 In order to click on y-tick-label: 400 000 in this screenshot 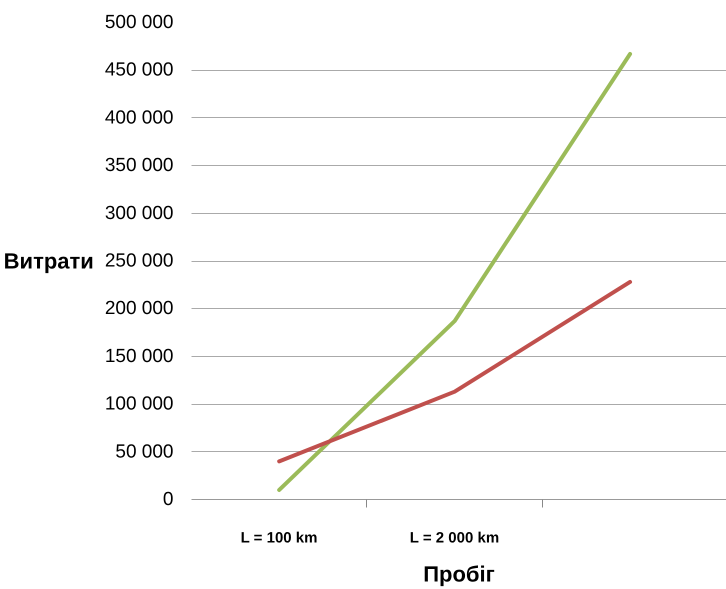, I will do `click(139, 117)`.